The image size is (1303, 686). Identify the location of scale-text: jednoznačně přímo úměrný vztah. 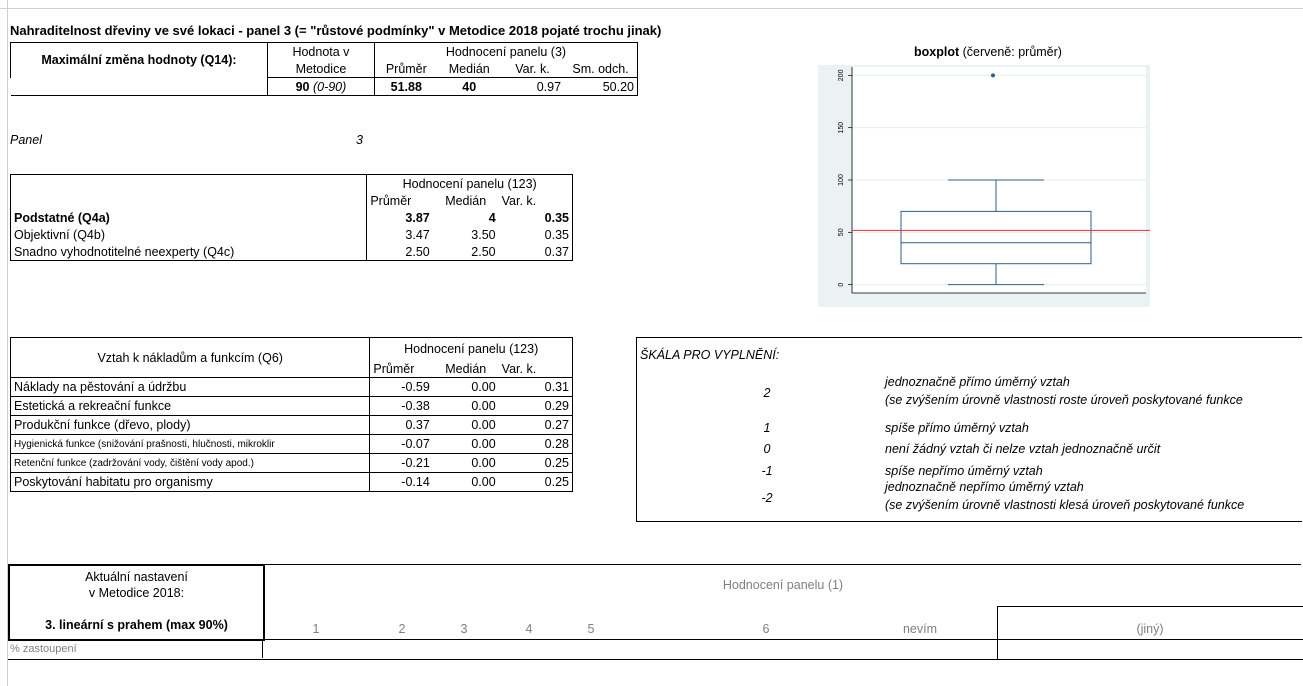
(977, 382).